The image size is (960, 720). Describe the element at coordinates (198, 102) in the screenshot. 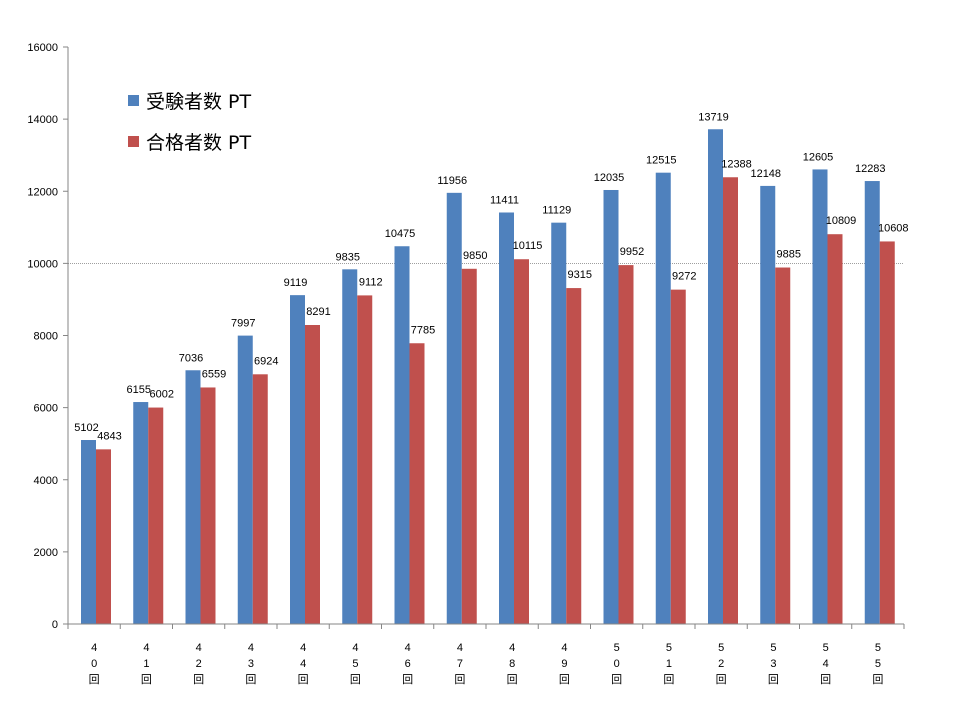

I see `legend-label: 受験者数 PT` at that location.